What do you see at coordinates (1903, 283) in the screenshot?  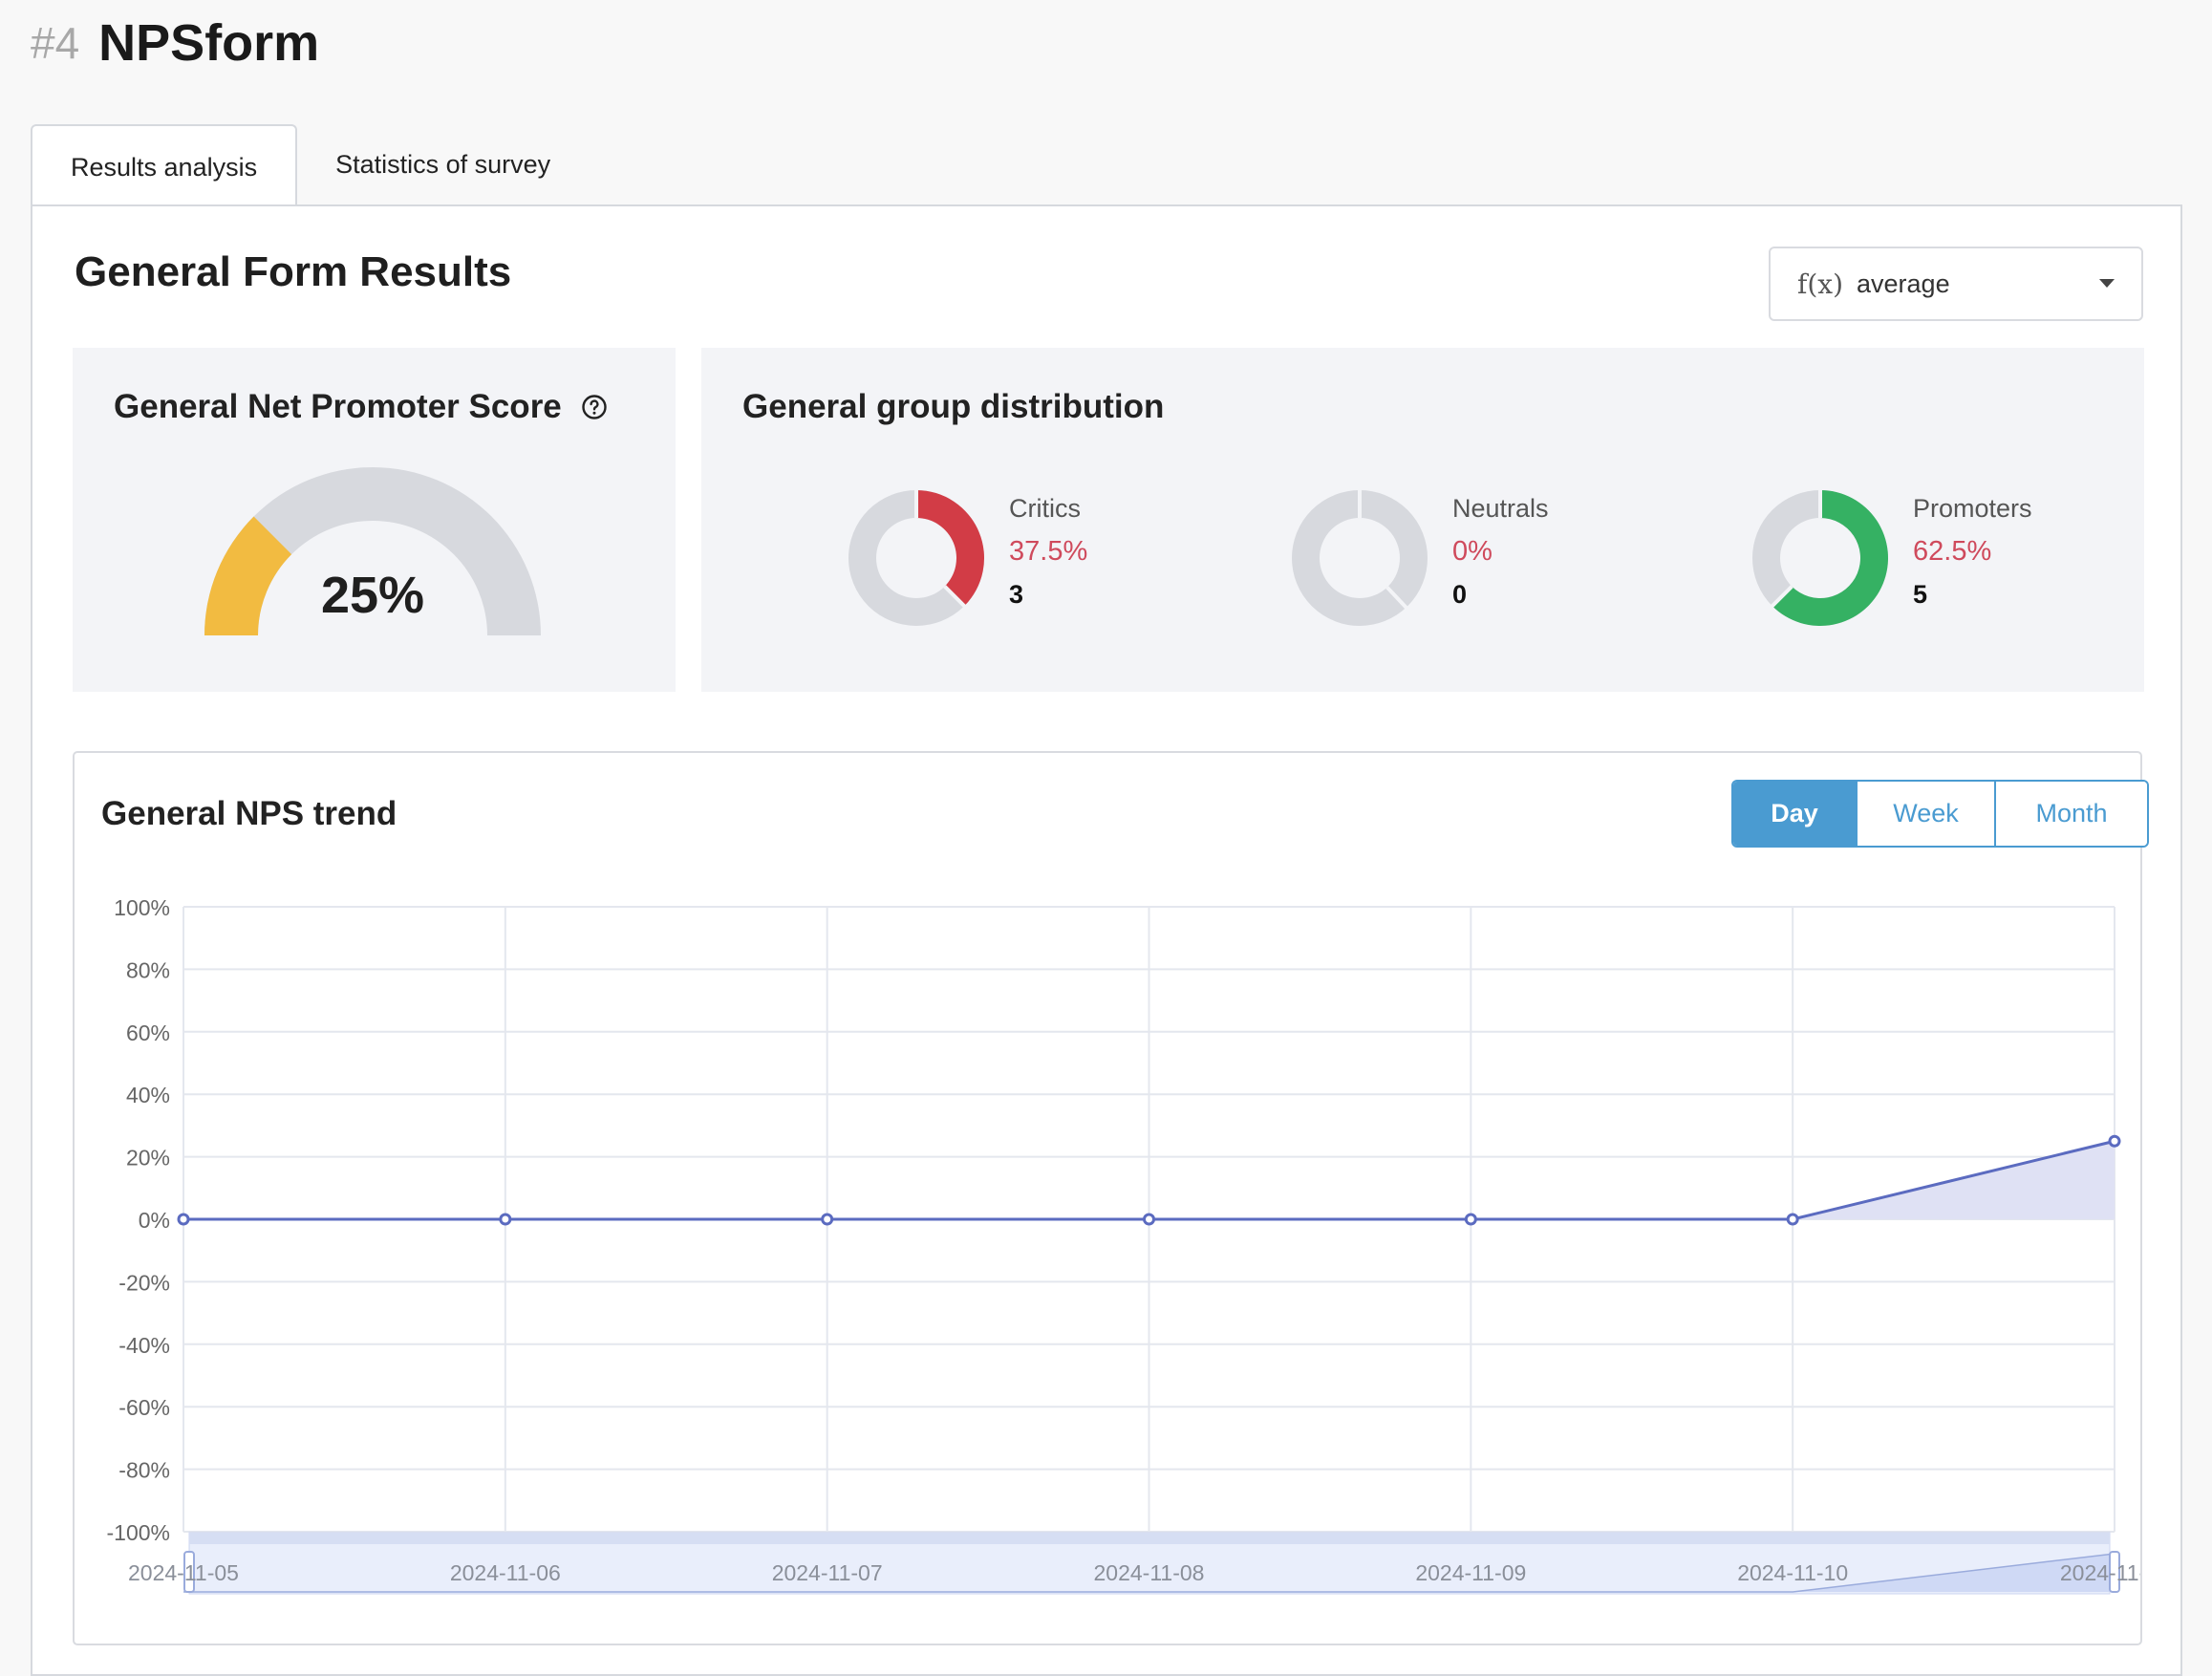 I see `aggregate-select-value: average` at bounding box center [1903, 283].